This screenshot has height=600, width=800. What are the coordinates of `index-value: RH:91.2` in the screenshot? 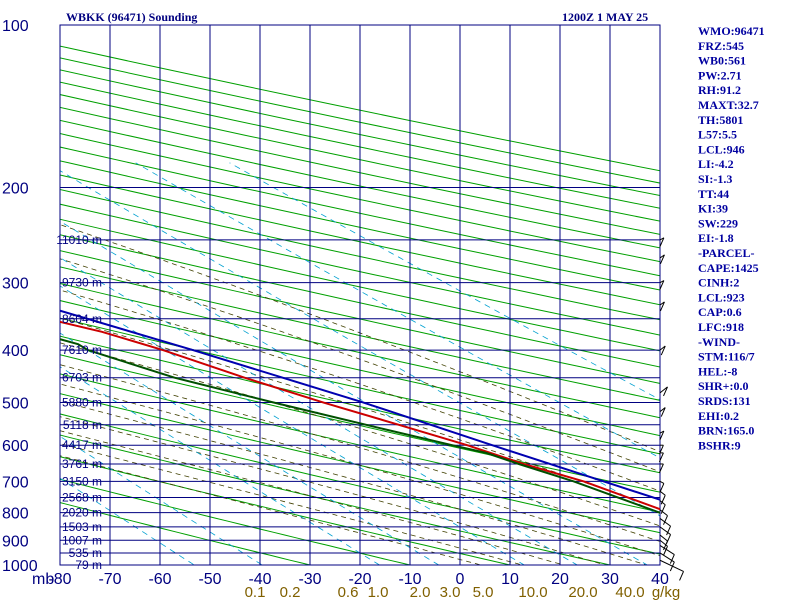 It's located at (719, 90).